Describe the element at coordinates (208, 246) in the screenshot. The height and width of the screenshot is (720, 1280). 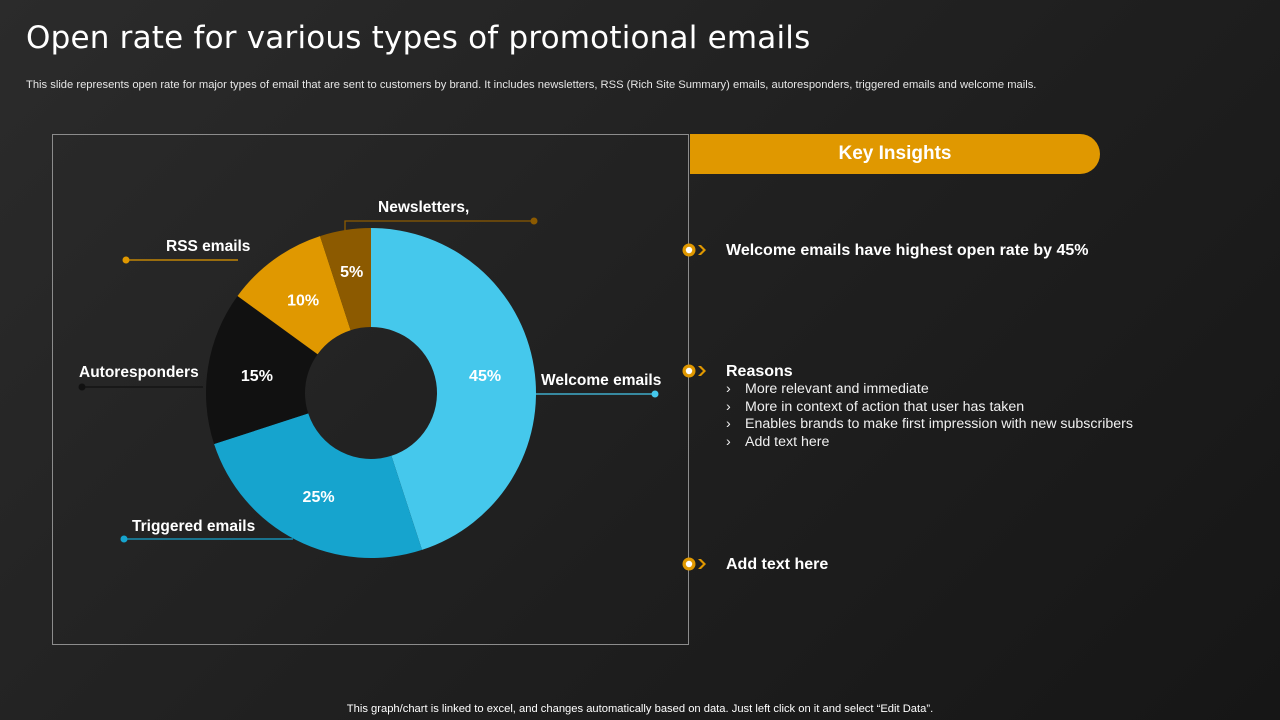
I see `category-label: RSS emails` at that location.